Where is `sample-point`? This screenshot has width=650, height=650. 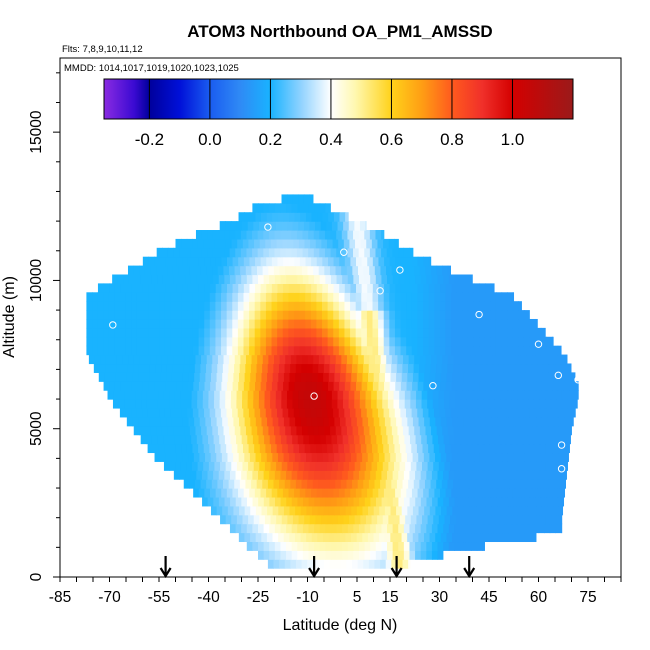 sample-point is located at coordinates (433, 386).